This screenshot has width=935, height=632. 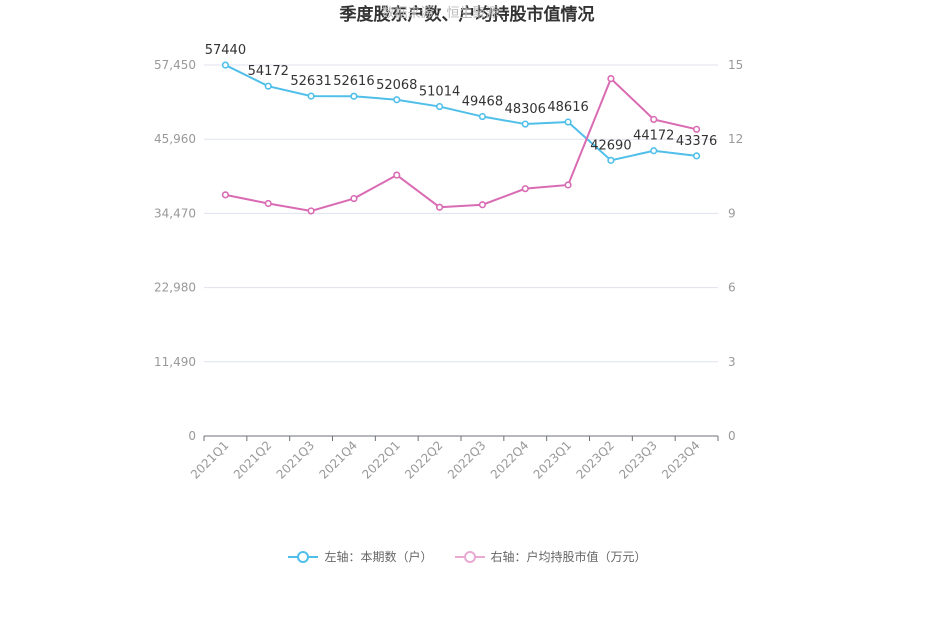 I want to click on data-label: 44172, so click(x=653, y=136).